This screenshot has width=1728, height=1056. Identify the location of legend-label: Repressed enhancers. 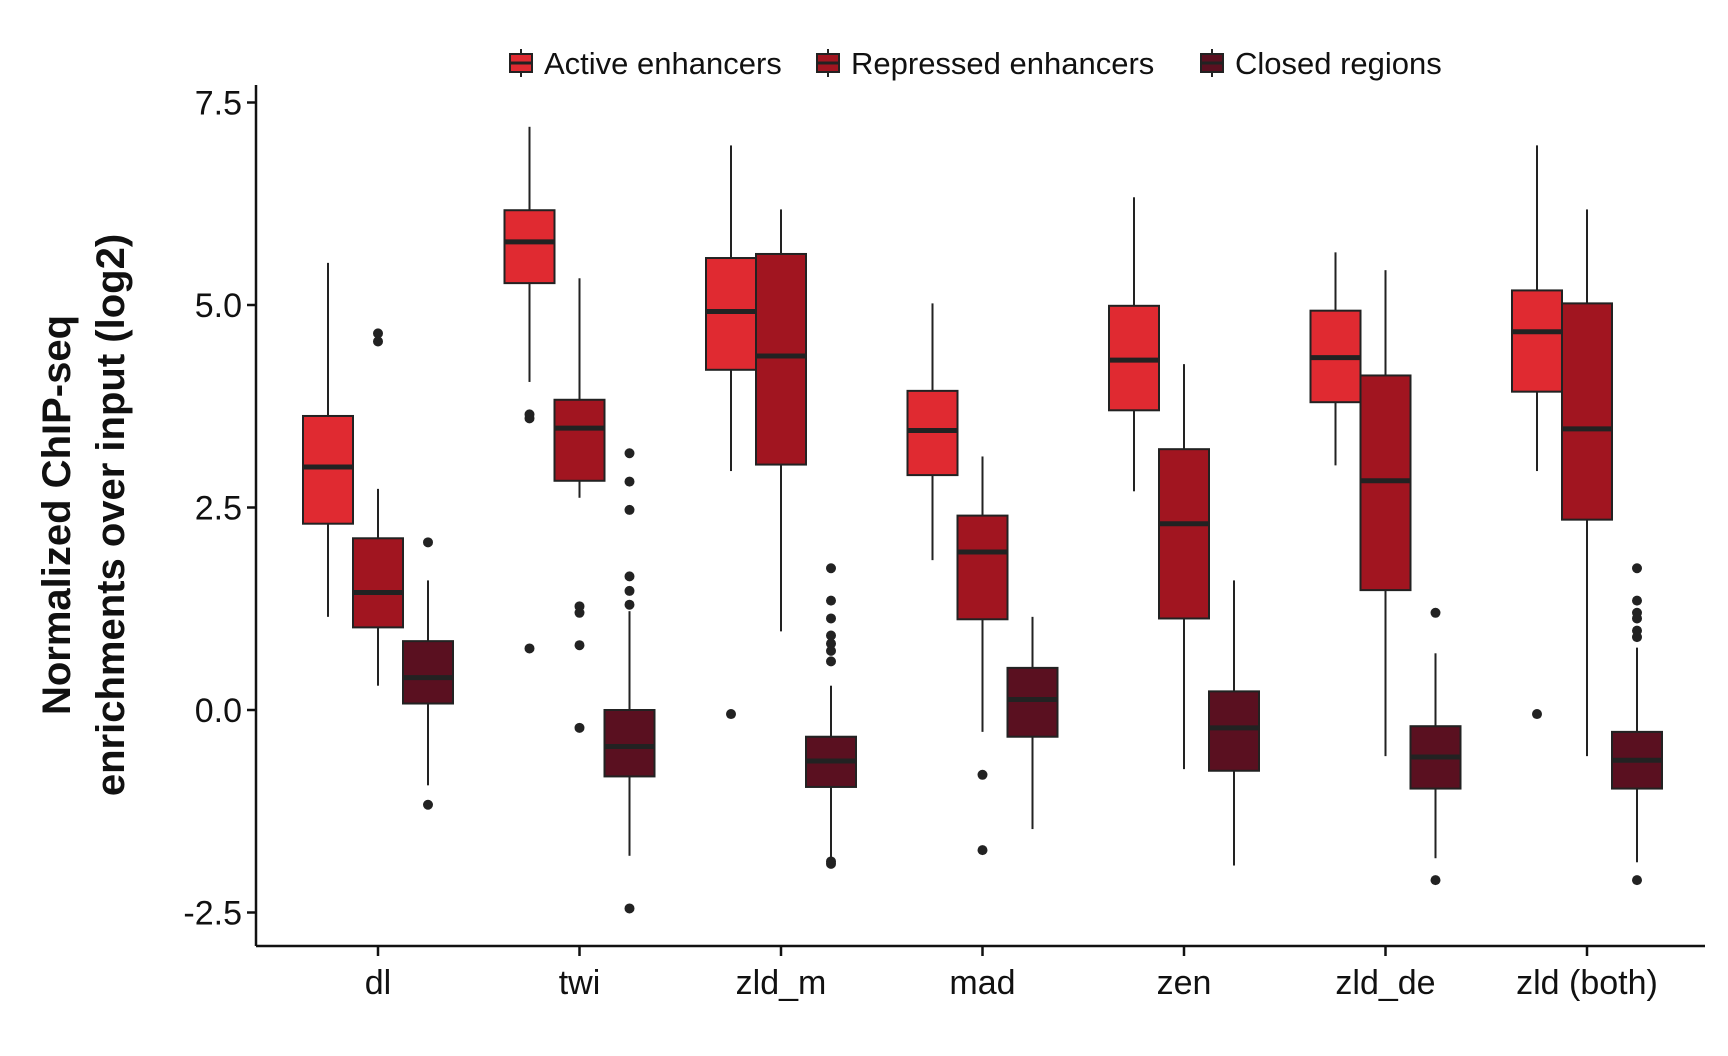
(1002, 63).